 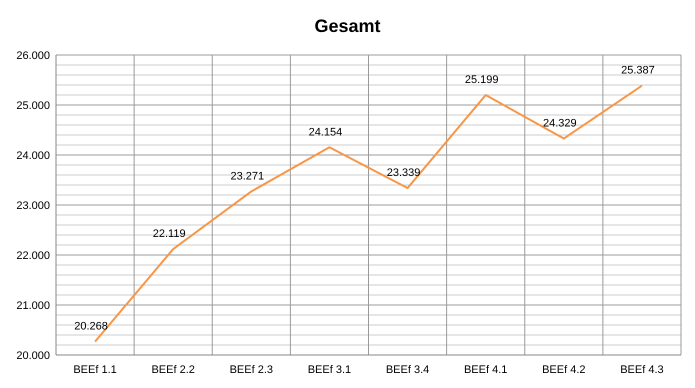 What do you see at coordinates (408, 370) in the screenshot?
I see `x-tick-label: BEEf 3.4` at bounding box center [408, 370].